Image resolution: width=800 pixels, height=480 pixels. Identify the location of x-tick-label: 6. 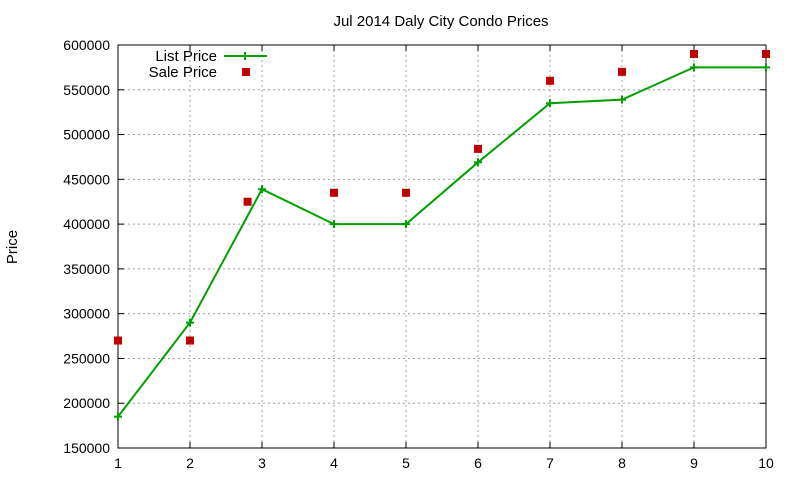
(478, 463).